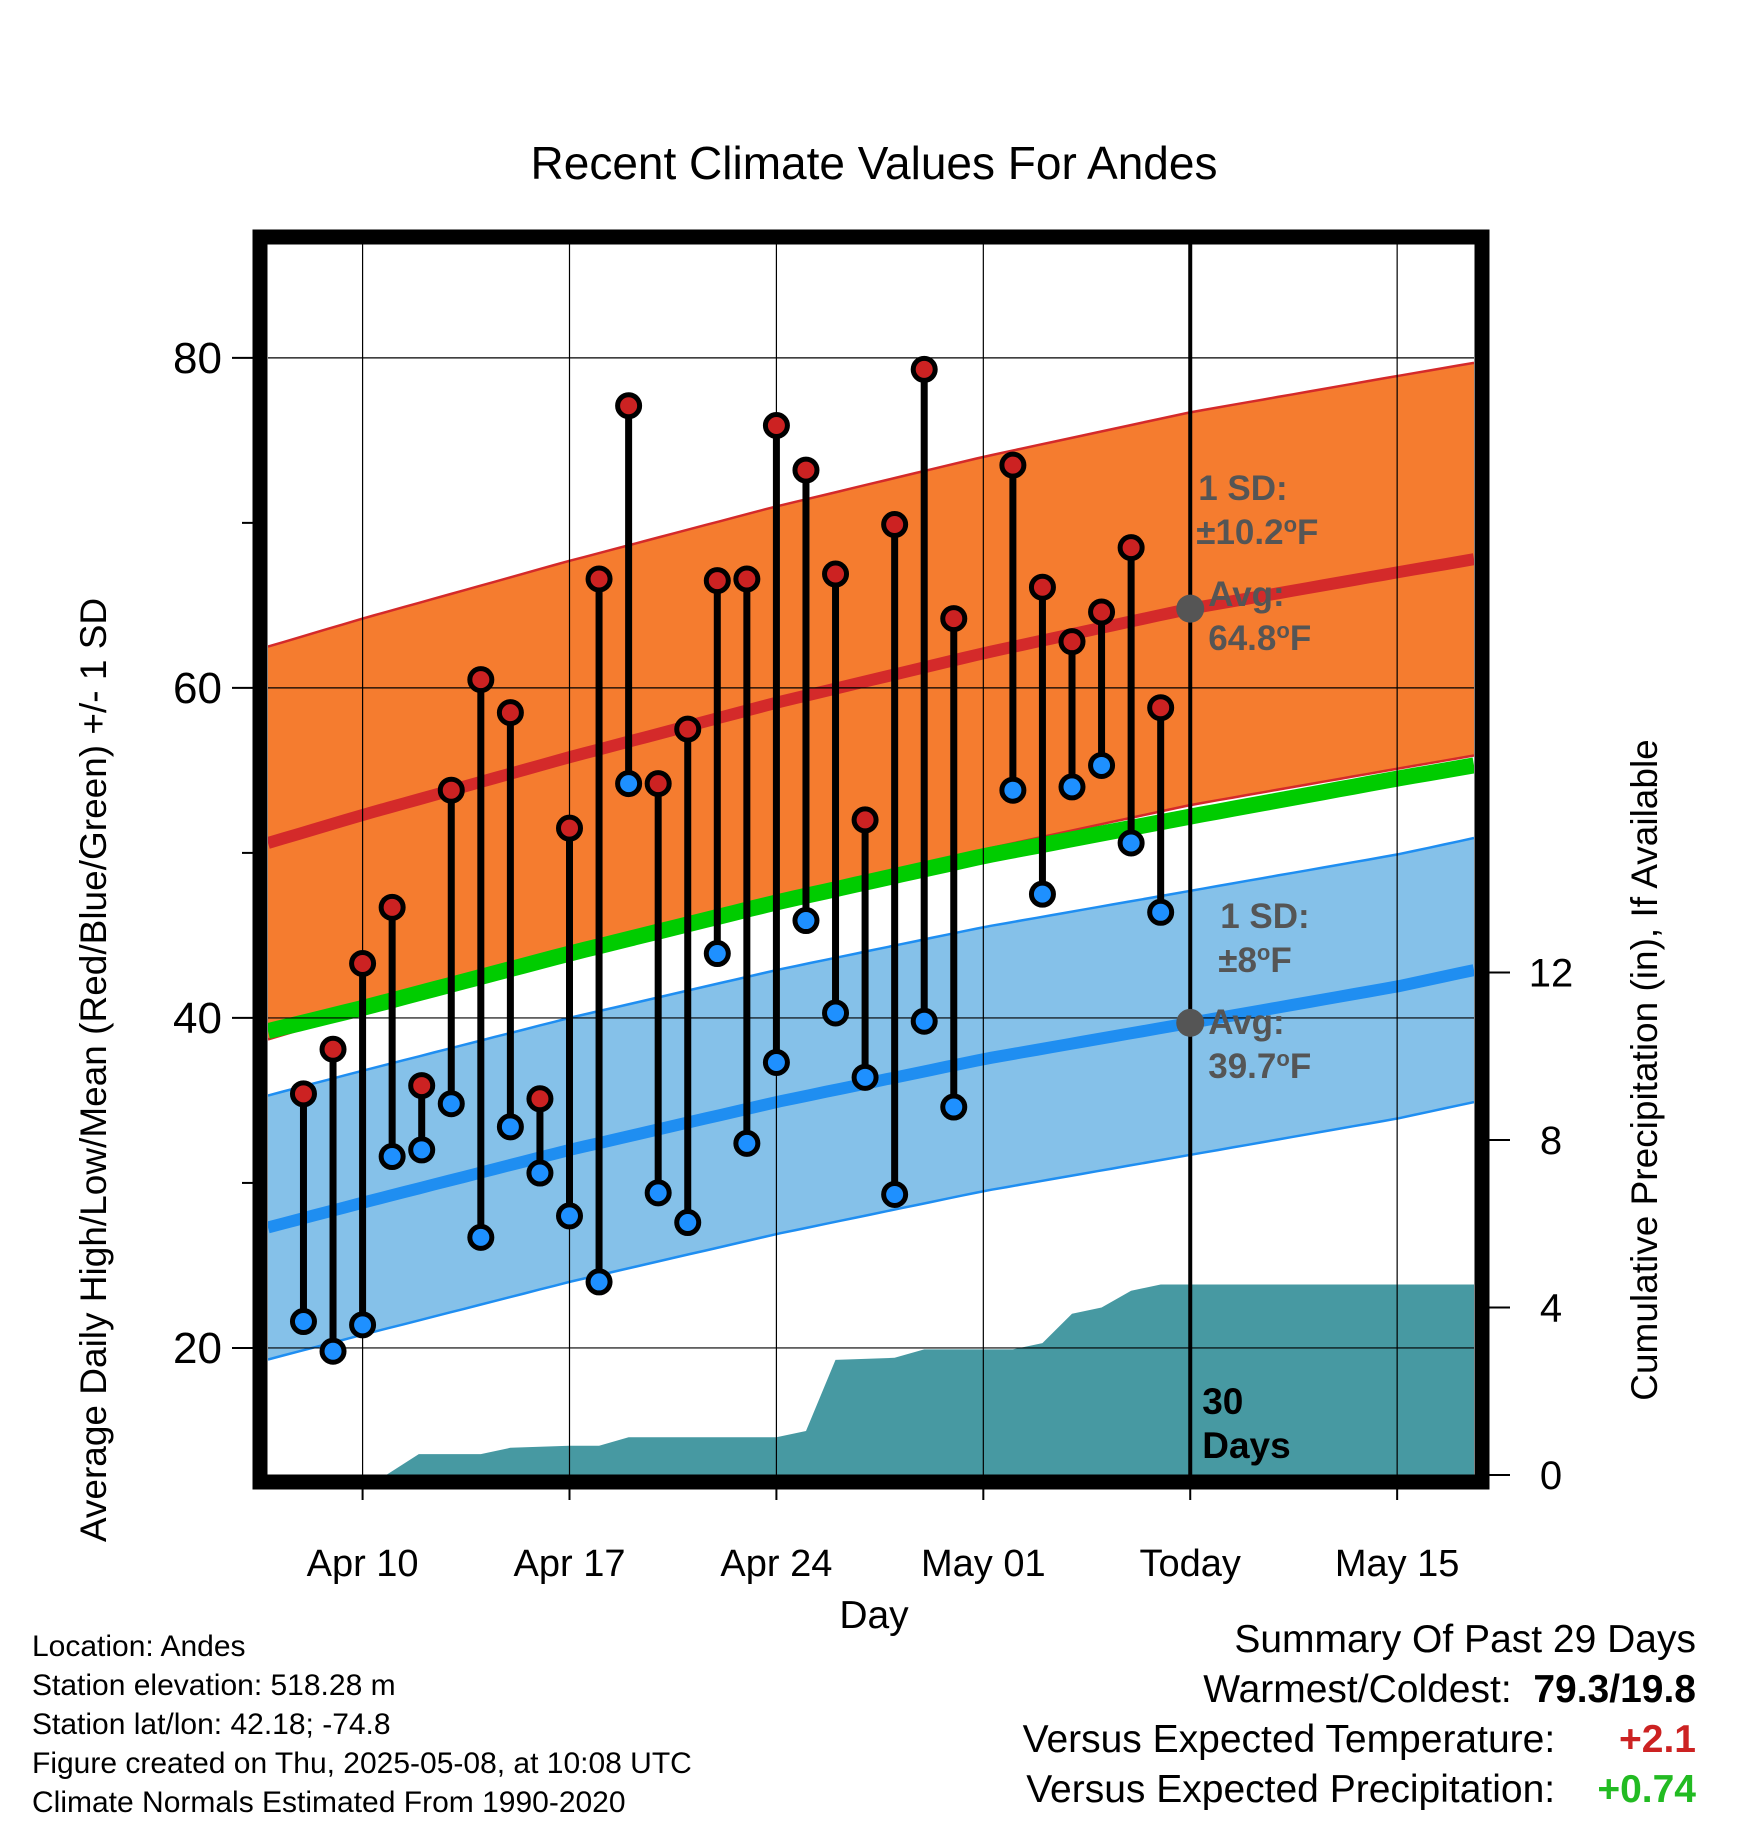  What do you see at coordinates (871, 701) in the screenshot?
I see `normal-high-line` at bounding box center [871, 701].